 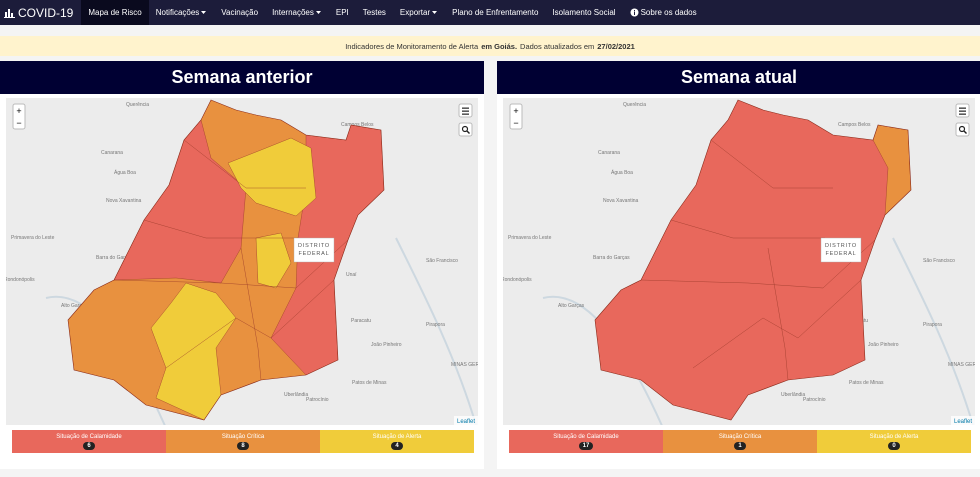 I want to click on nav-item: Notificações, so click(x=182, y=12).